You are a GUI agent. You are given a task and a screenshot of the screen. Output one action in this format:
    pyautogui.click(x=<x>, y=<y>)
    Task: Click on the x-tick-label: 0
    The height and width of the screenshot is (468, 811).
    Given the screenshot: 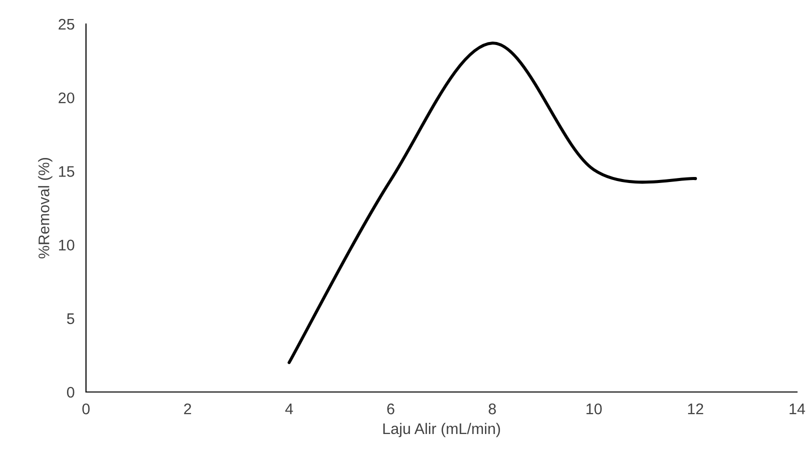 What is the action you would take?
    pyautogui.click(x=86, y=409)
    